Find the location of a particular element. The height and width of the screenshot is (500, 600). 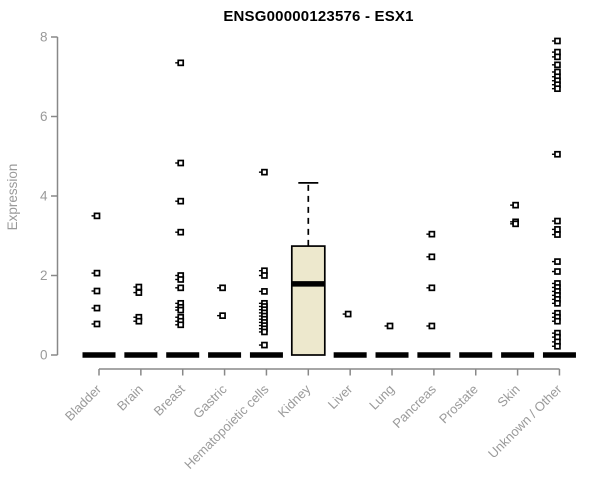

x-category-label: Lung is located at coordinates (381, 397).